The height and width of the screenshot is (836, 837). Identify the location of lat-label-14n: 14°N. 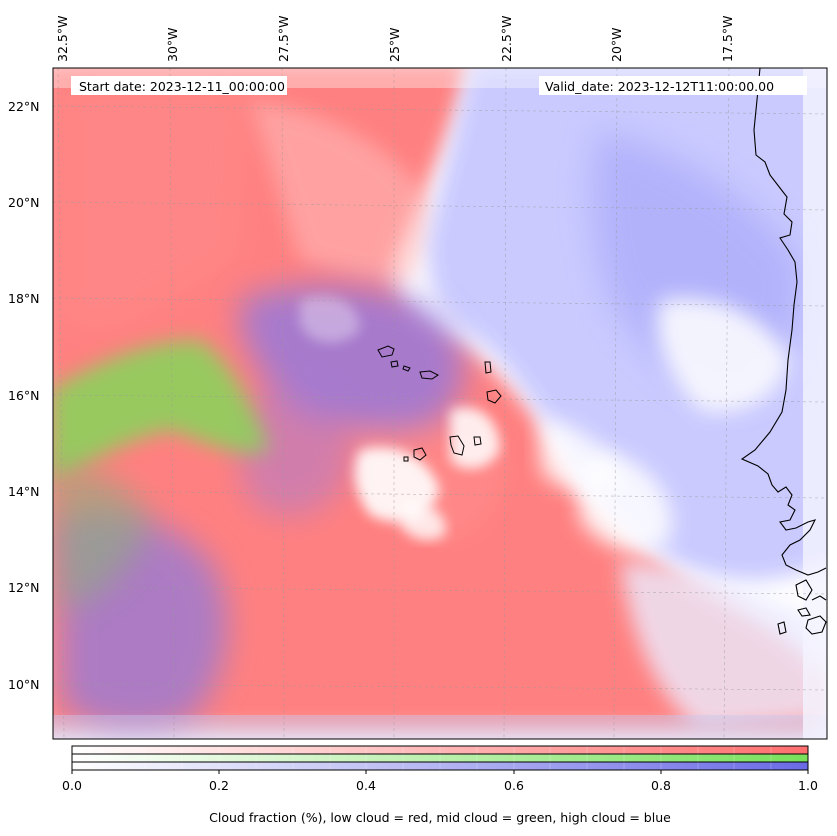
(24, 491).